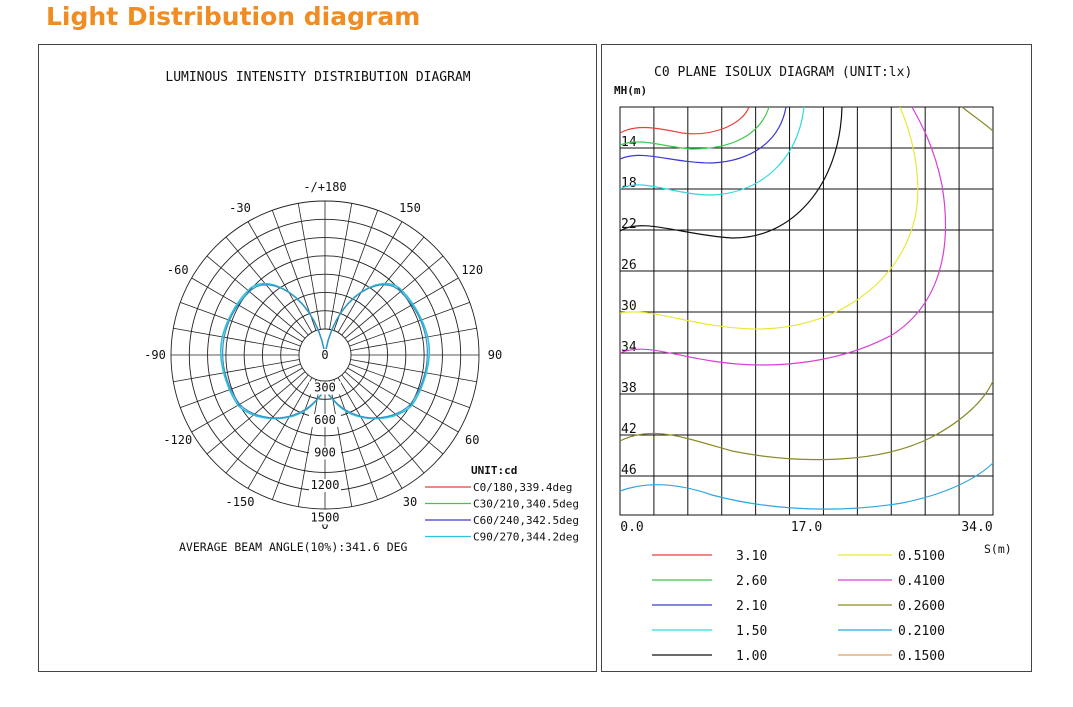  Describe the element at coordinates (631, 527) in the screenshot. I see `isolux-x-tick: 0.0` at that location.